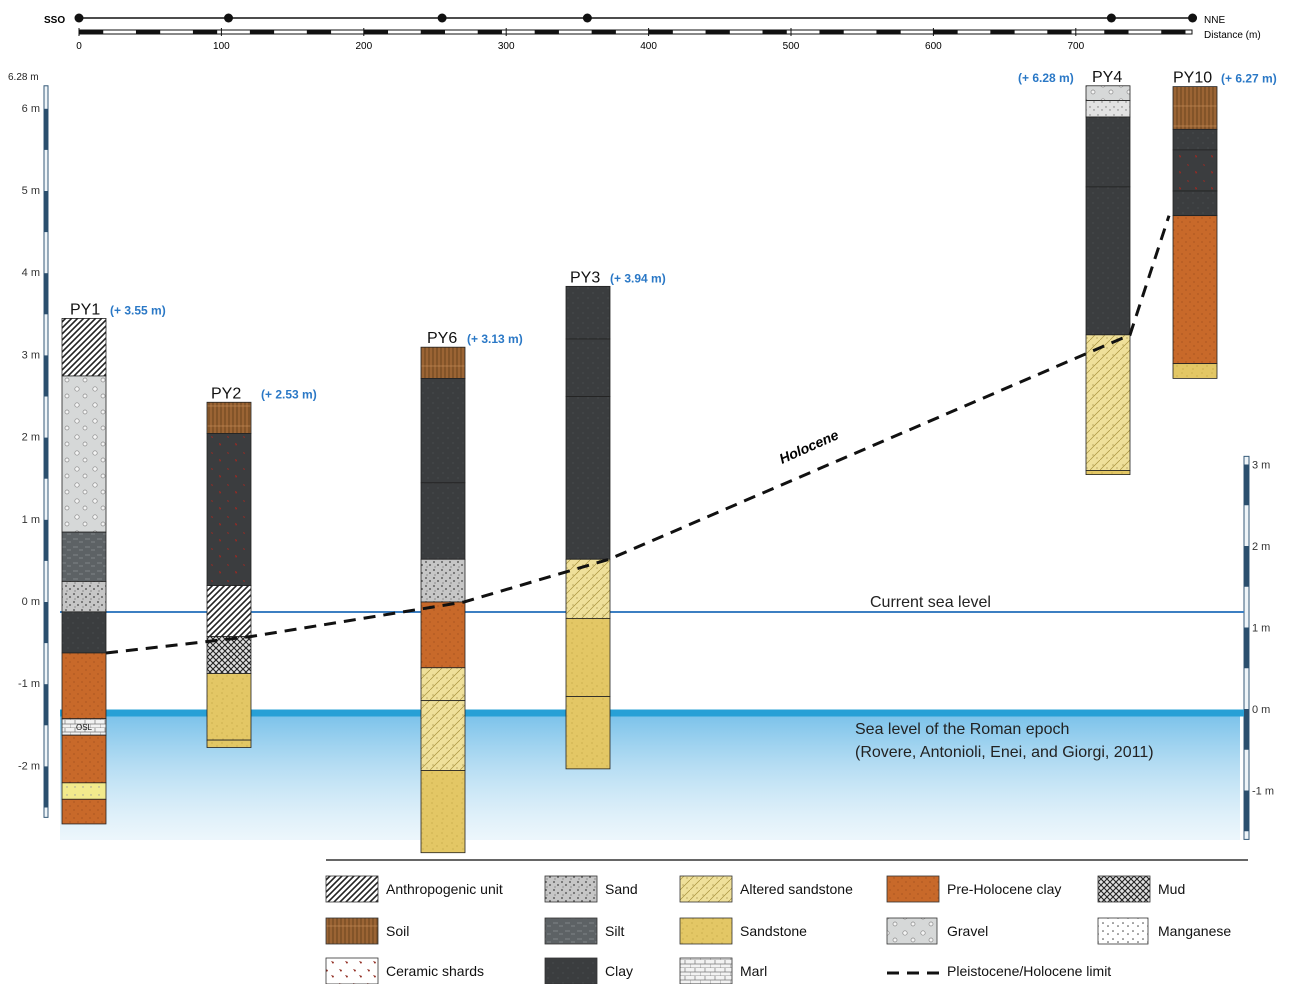  I want to click on legend-item-marl: Marl, so click(723, 970).